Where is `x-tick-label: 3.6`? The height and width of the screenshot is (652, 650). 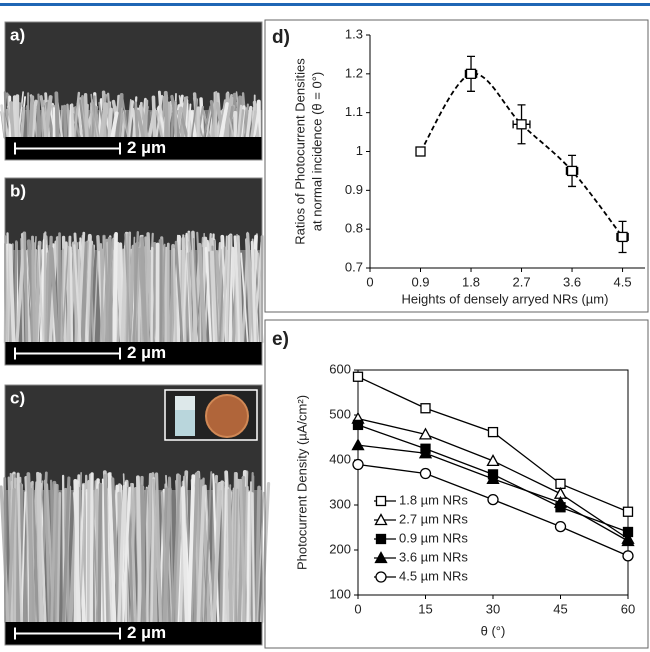 x-tick-label: 3.6 is located at coordinates (572, 281).